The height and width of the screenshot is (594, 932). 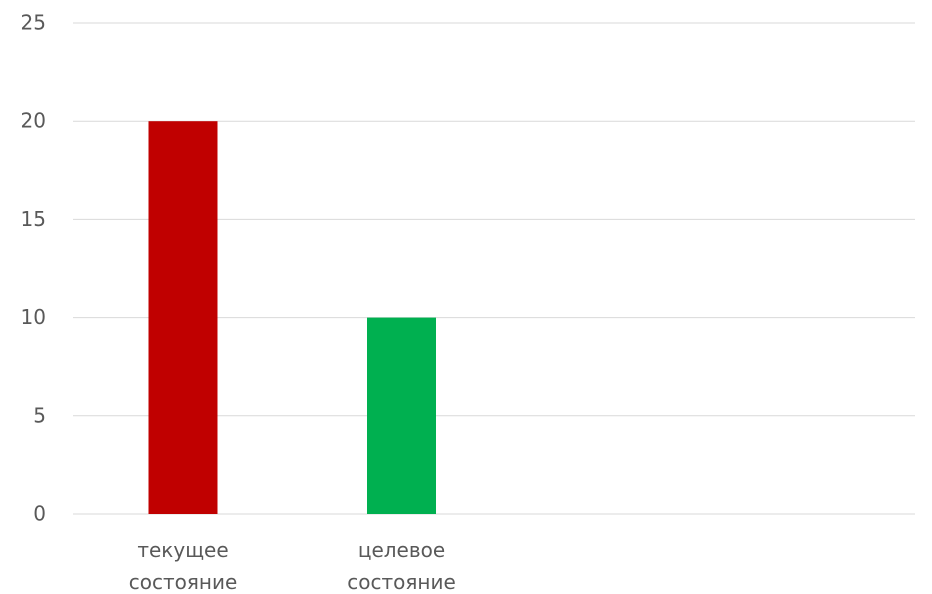 I want to click on y-tick-label: 20, so click(x=33, y=121).